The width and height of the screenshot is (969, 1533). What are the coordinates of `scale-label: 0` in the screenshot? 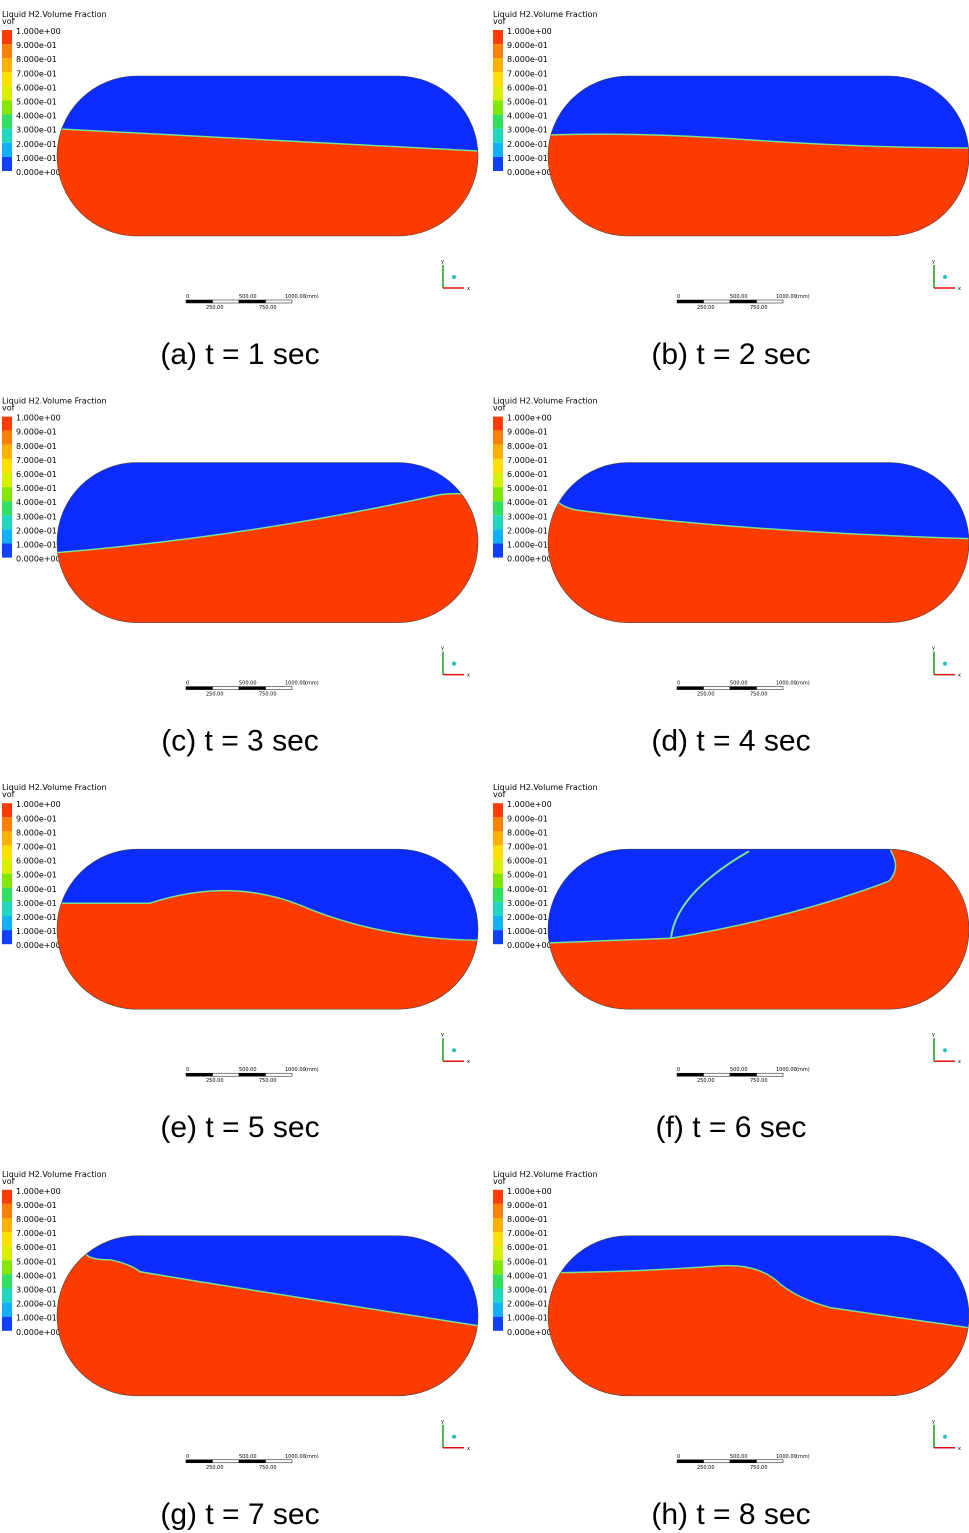 It's located at (187, 297).